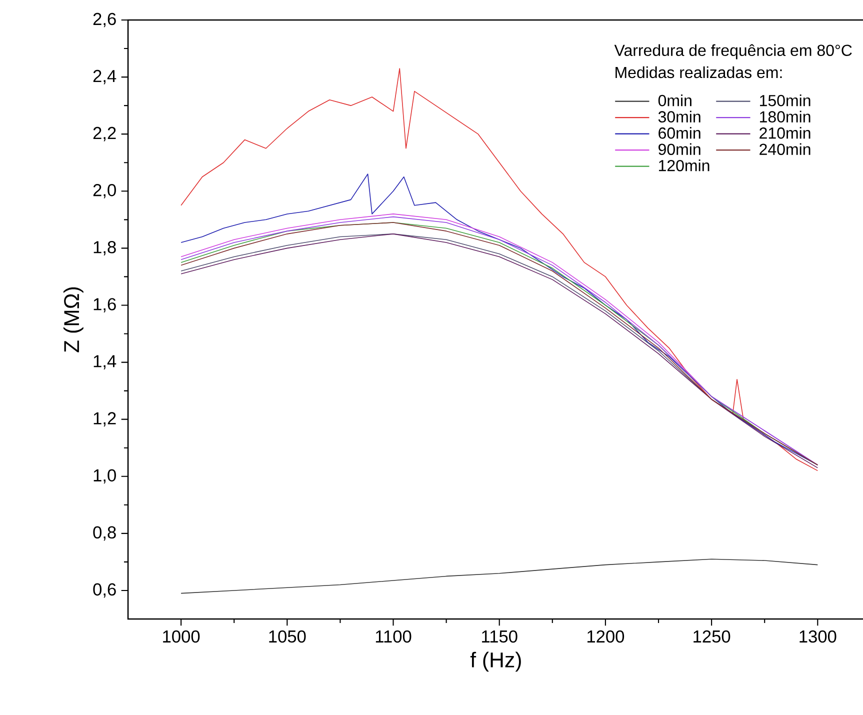 This screenshot has width=863, height=715. I want to click on legend-label: 240min, so click(785, 149).